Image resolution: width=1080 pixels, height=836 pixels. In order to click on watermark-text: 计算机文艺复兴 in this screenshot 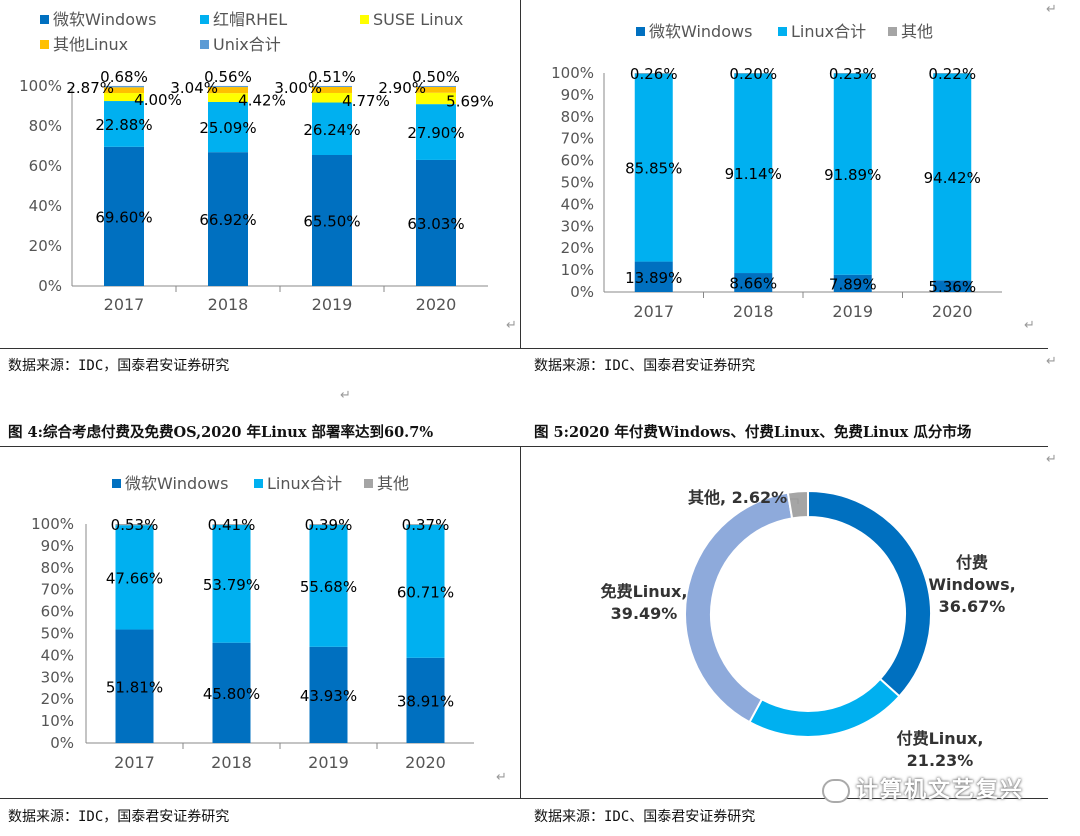, I will do `click(940, 790)`.